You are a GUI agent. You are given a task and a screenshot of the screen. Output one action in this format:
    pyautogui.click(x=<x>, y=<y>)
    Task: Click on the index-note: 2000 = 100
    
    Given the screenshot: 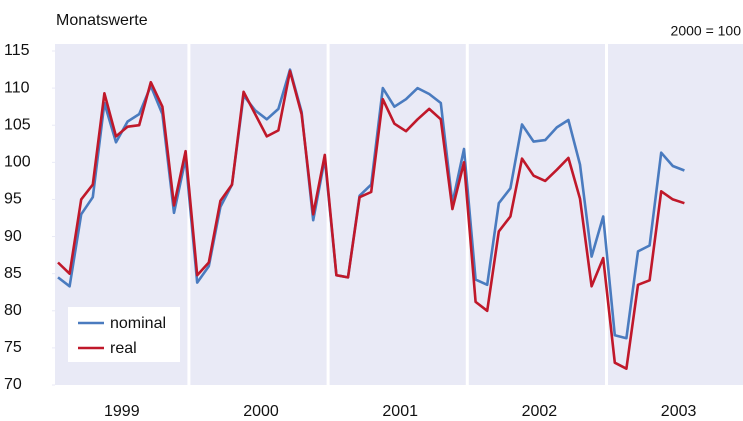 What is the action you would take?
    pyautogui.click(x=706, y=31)
    